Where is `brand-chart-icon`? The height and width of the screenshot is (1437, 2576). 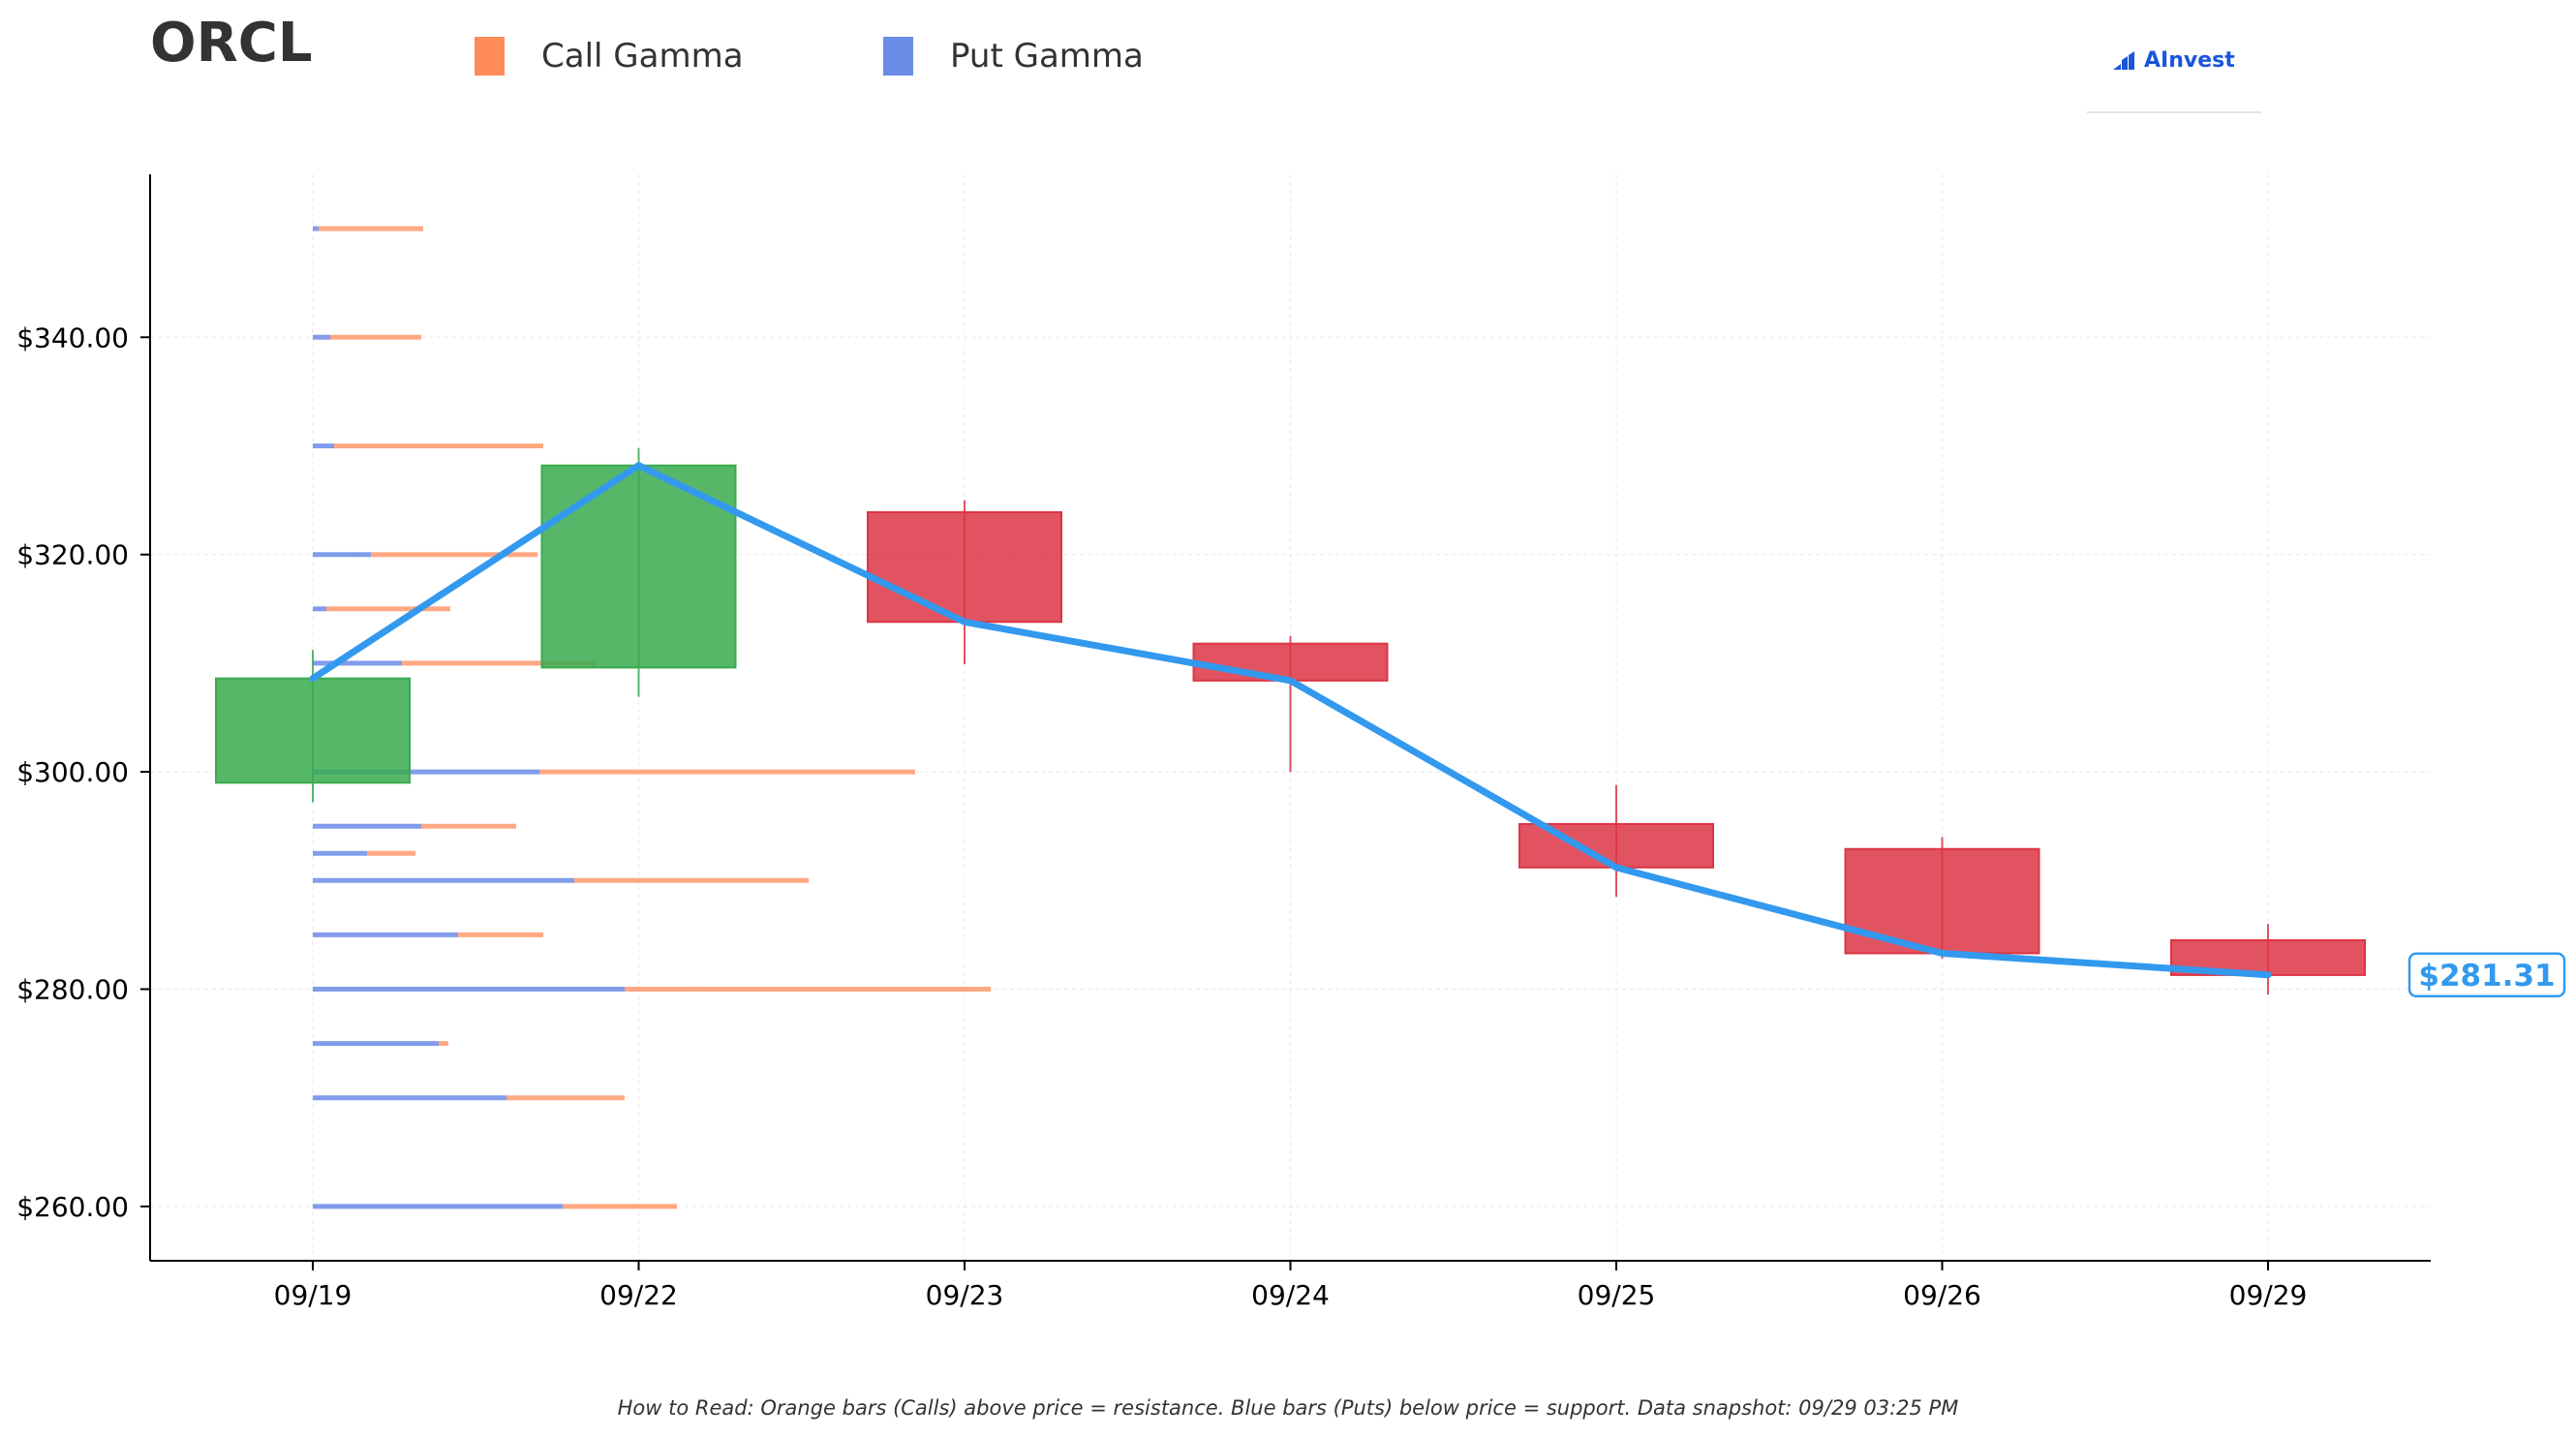 brand-chart-icon is located at coordinates (2123, 60).